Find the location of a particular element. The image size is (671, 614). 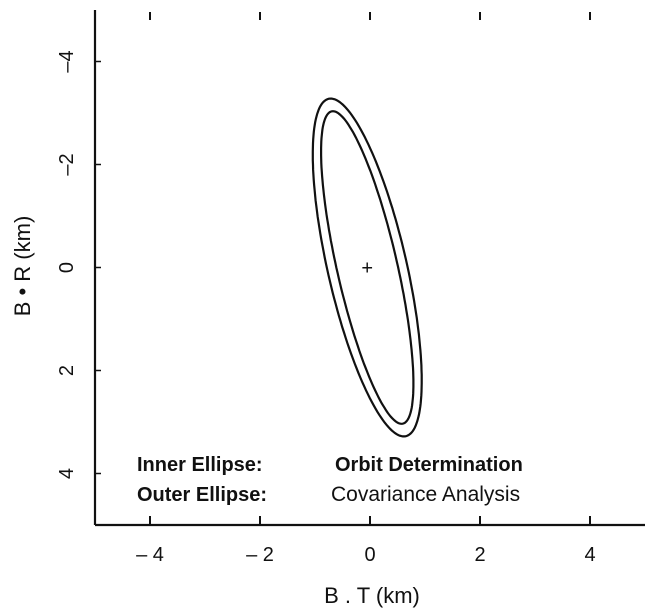

x-tick-label: – 4 is located at coordinates (150, 555).